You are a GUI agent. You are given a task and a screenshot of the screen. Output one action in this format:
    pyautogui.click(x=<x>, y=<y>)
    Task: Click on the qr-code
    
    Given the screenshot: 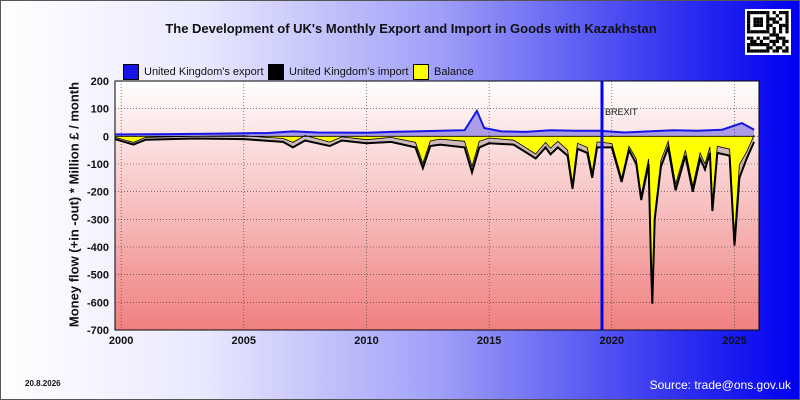 What is the action you would take?
    pyautogui.click(x=768, y=32)
    